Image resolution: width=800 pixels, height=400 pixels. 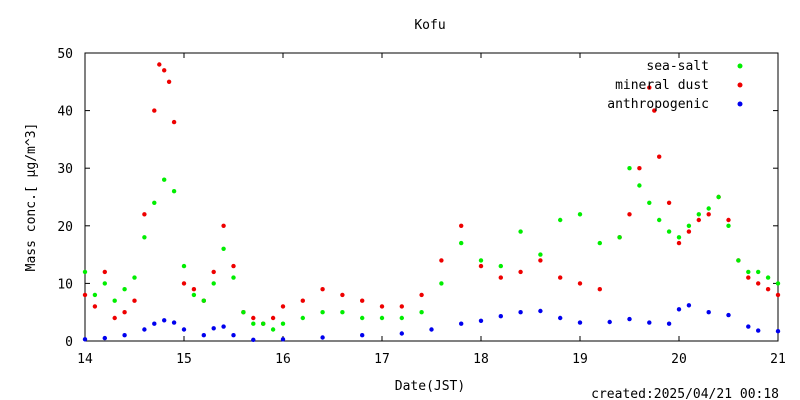 What do you see at coordinates (430, 386) in the screenshot?
I see `x-axis-label: Date(JST)` at bounding box center [430, 386].